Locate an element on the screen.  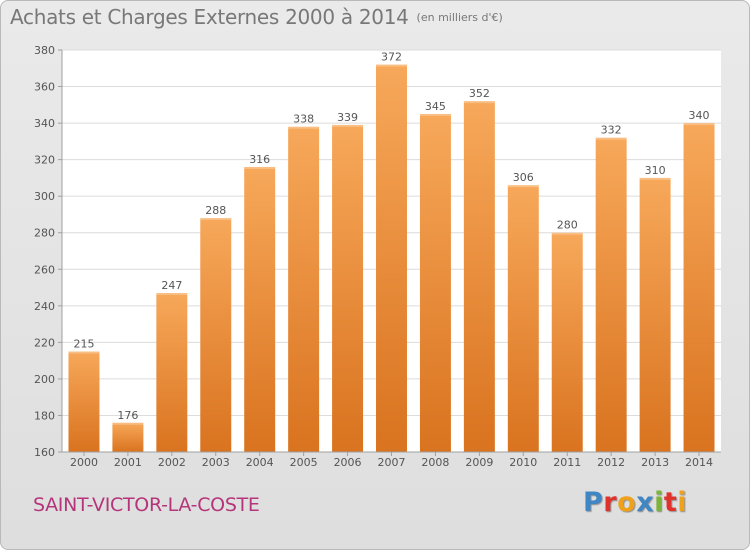
data-label: 372 is located at coordinates (391, 57).